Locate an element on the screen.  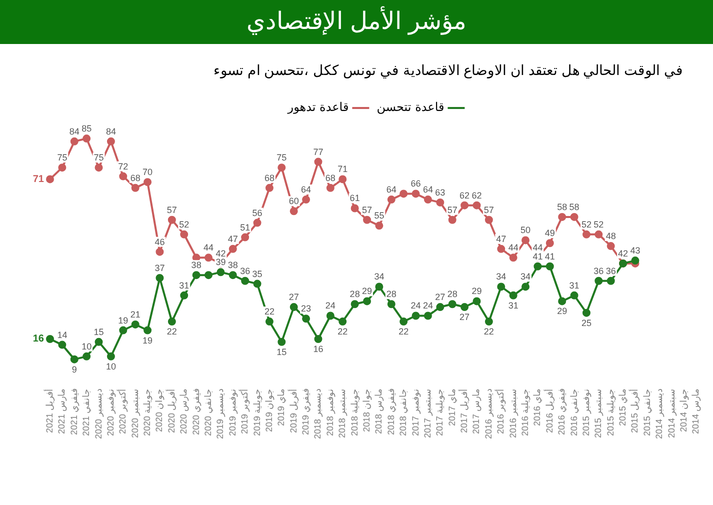
x-tick-label: 2016 جانفي is located at coordinates (573, 412).